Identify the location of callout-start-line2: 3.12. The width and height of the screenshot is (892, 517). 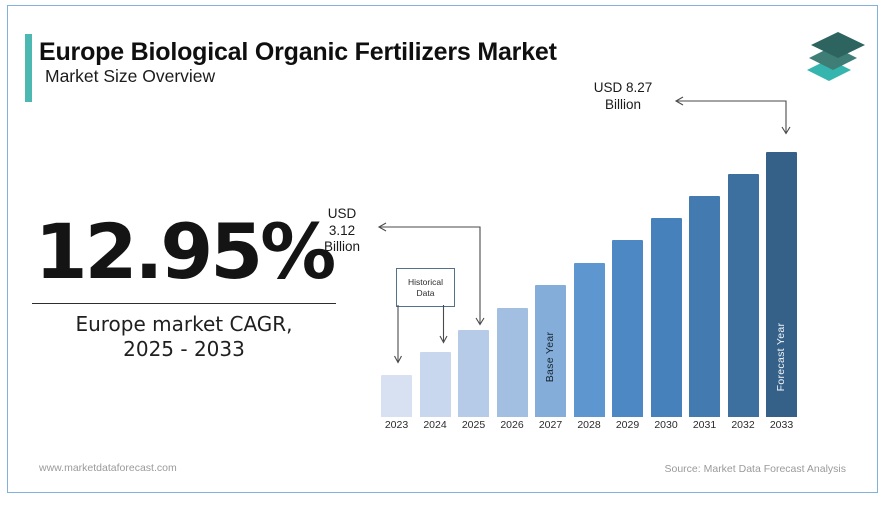
(342, 230).